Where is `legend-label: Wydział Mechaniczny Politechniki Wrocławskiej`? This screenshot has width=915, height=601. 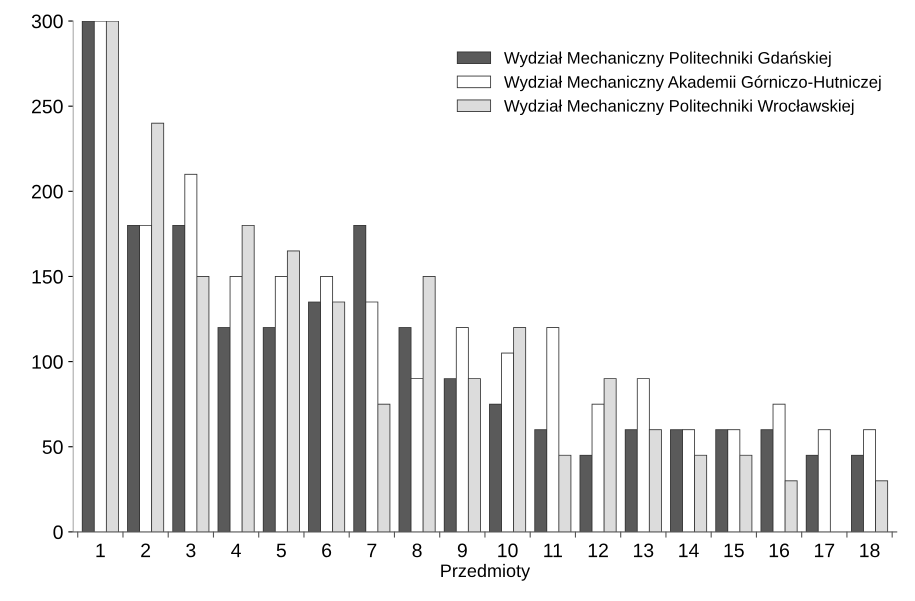 legend-label: Wydział Mechaniczny Politechniki Wrocławskiej is located at coordinates (679, 107).